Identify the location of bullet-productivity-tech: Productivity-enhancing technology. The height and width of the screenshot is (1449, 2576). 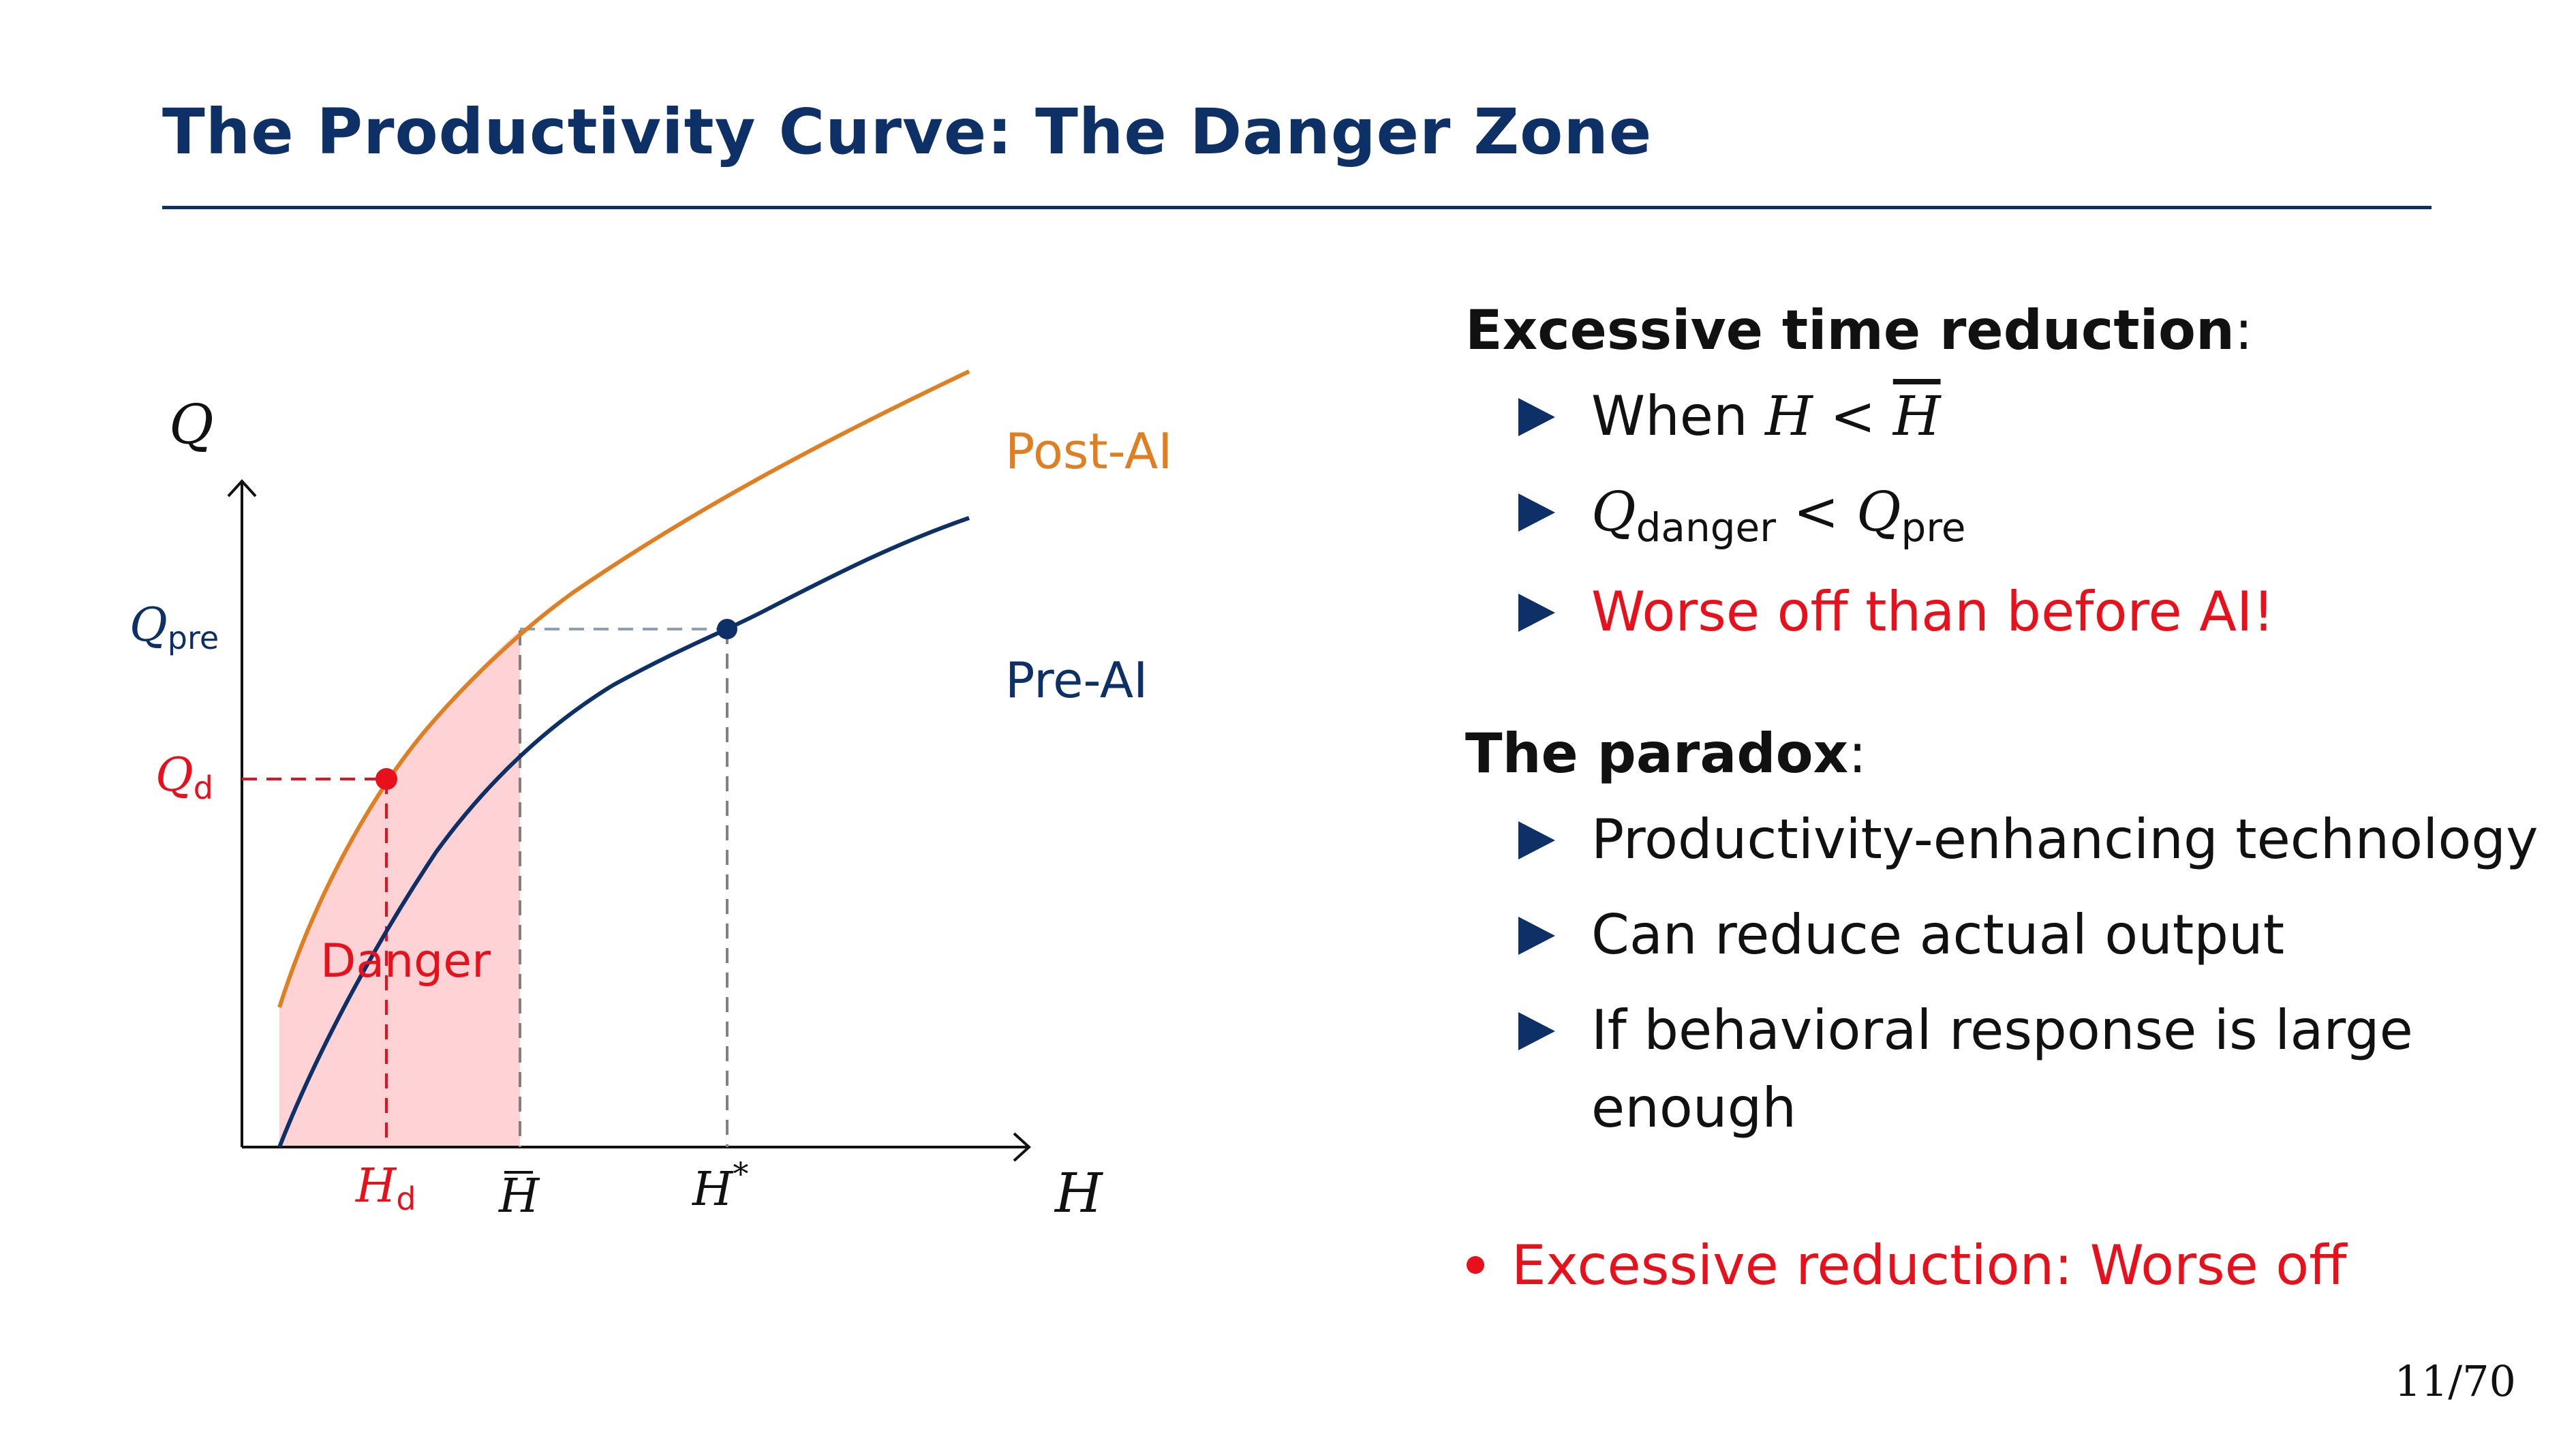
(2017, 840).